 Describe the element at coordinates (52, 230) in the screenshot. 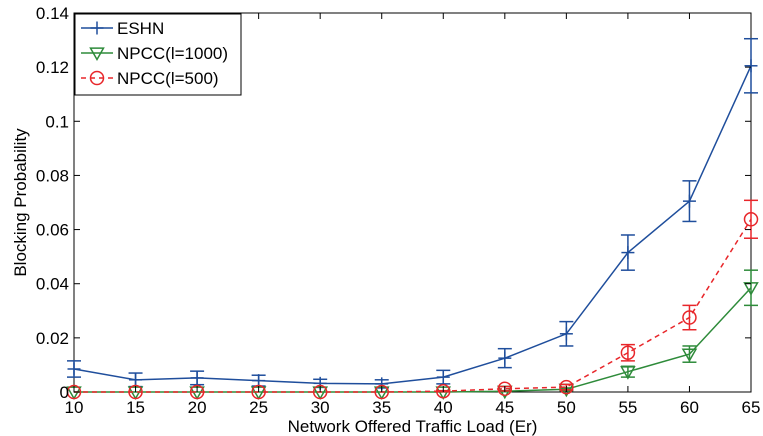

I see `y-tick-label: 0.06` at that location.